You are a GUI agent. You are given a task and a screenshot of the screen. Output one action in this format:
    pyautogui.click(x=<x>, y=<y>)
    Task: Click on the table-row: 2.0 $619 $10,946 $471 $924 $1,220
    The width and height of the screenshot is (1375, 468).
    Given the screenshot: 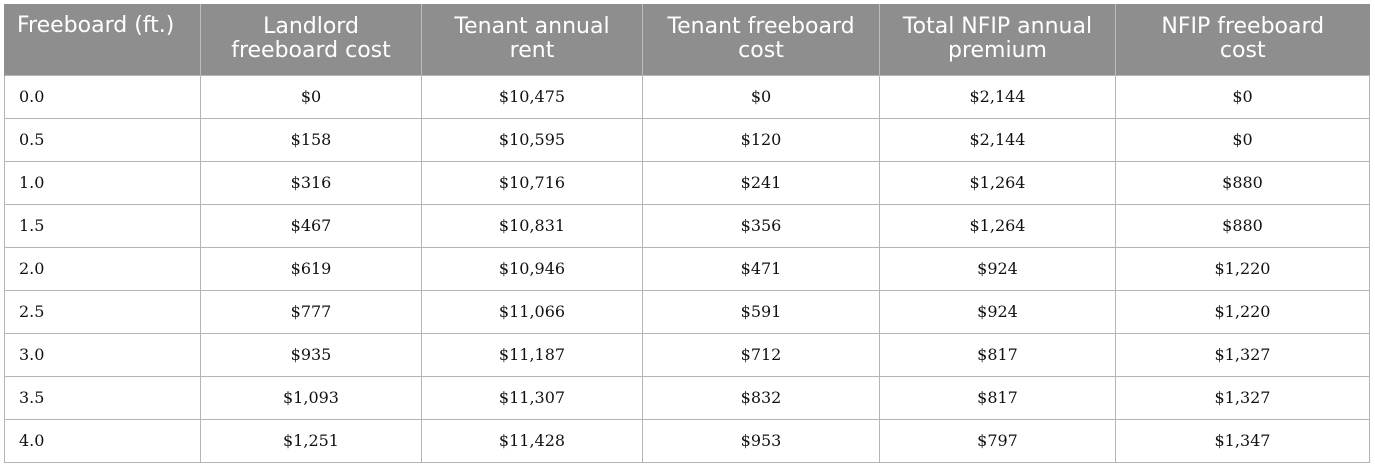 What is the action you would take?
    pyautogui.click(x=687, y=268)
    